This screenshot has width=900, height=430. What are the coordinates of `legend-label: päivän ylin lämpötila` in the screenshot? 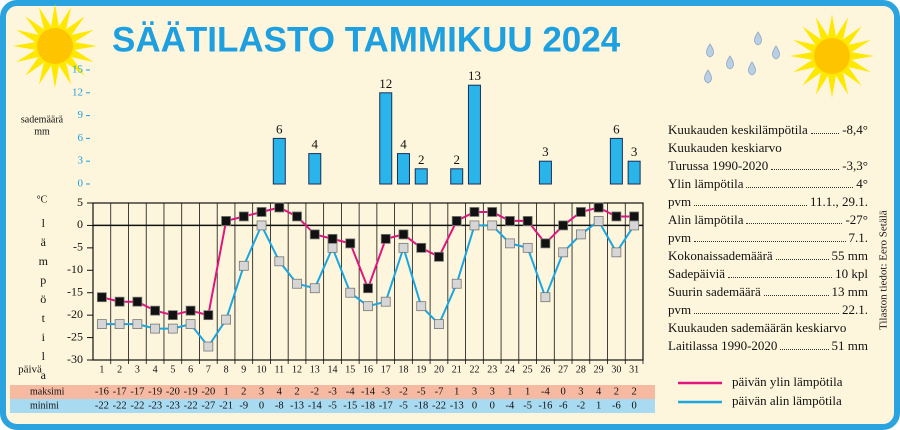 It's located at (787, 381).